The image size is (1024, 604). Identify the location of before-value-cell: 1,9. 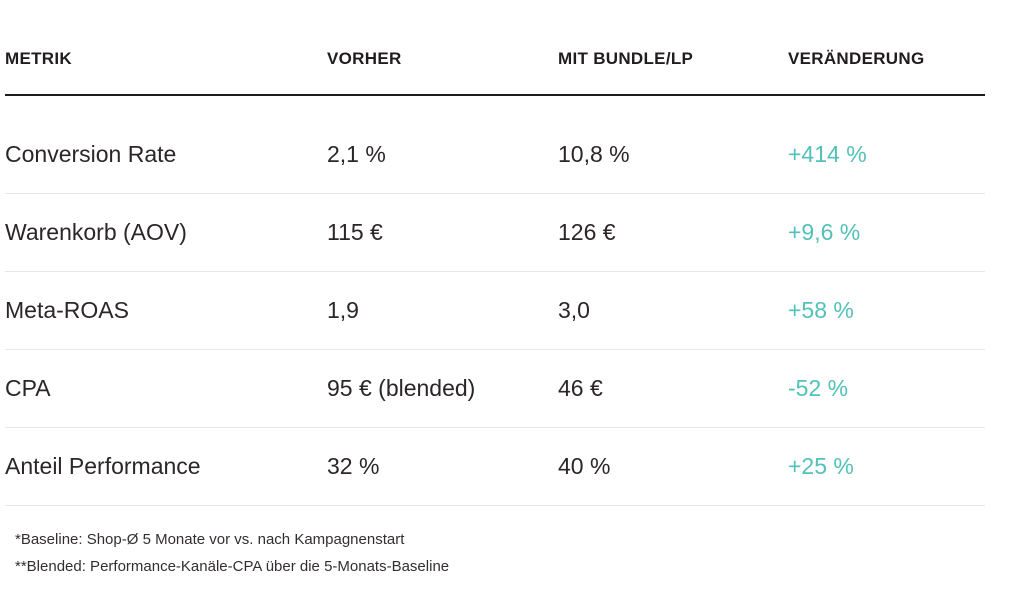
(343, 310).